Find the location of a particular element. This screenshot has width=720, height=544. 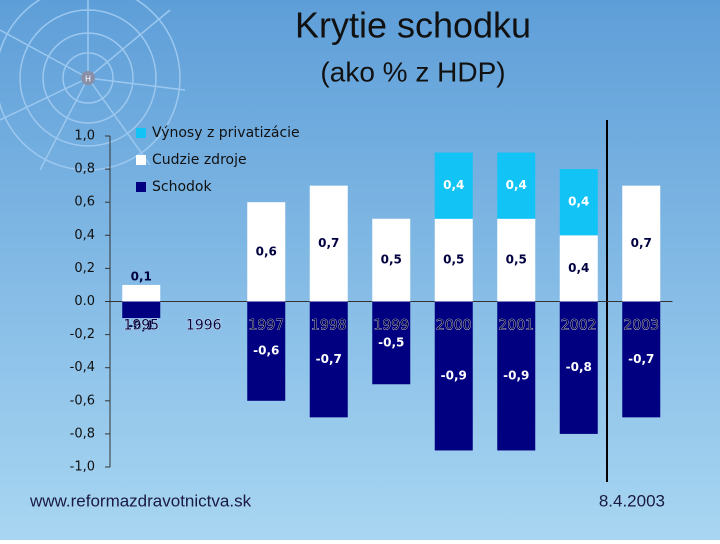

y-tick-label: 0,2 is located at coordinates (84, 268).